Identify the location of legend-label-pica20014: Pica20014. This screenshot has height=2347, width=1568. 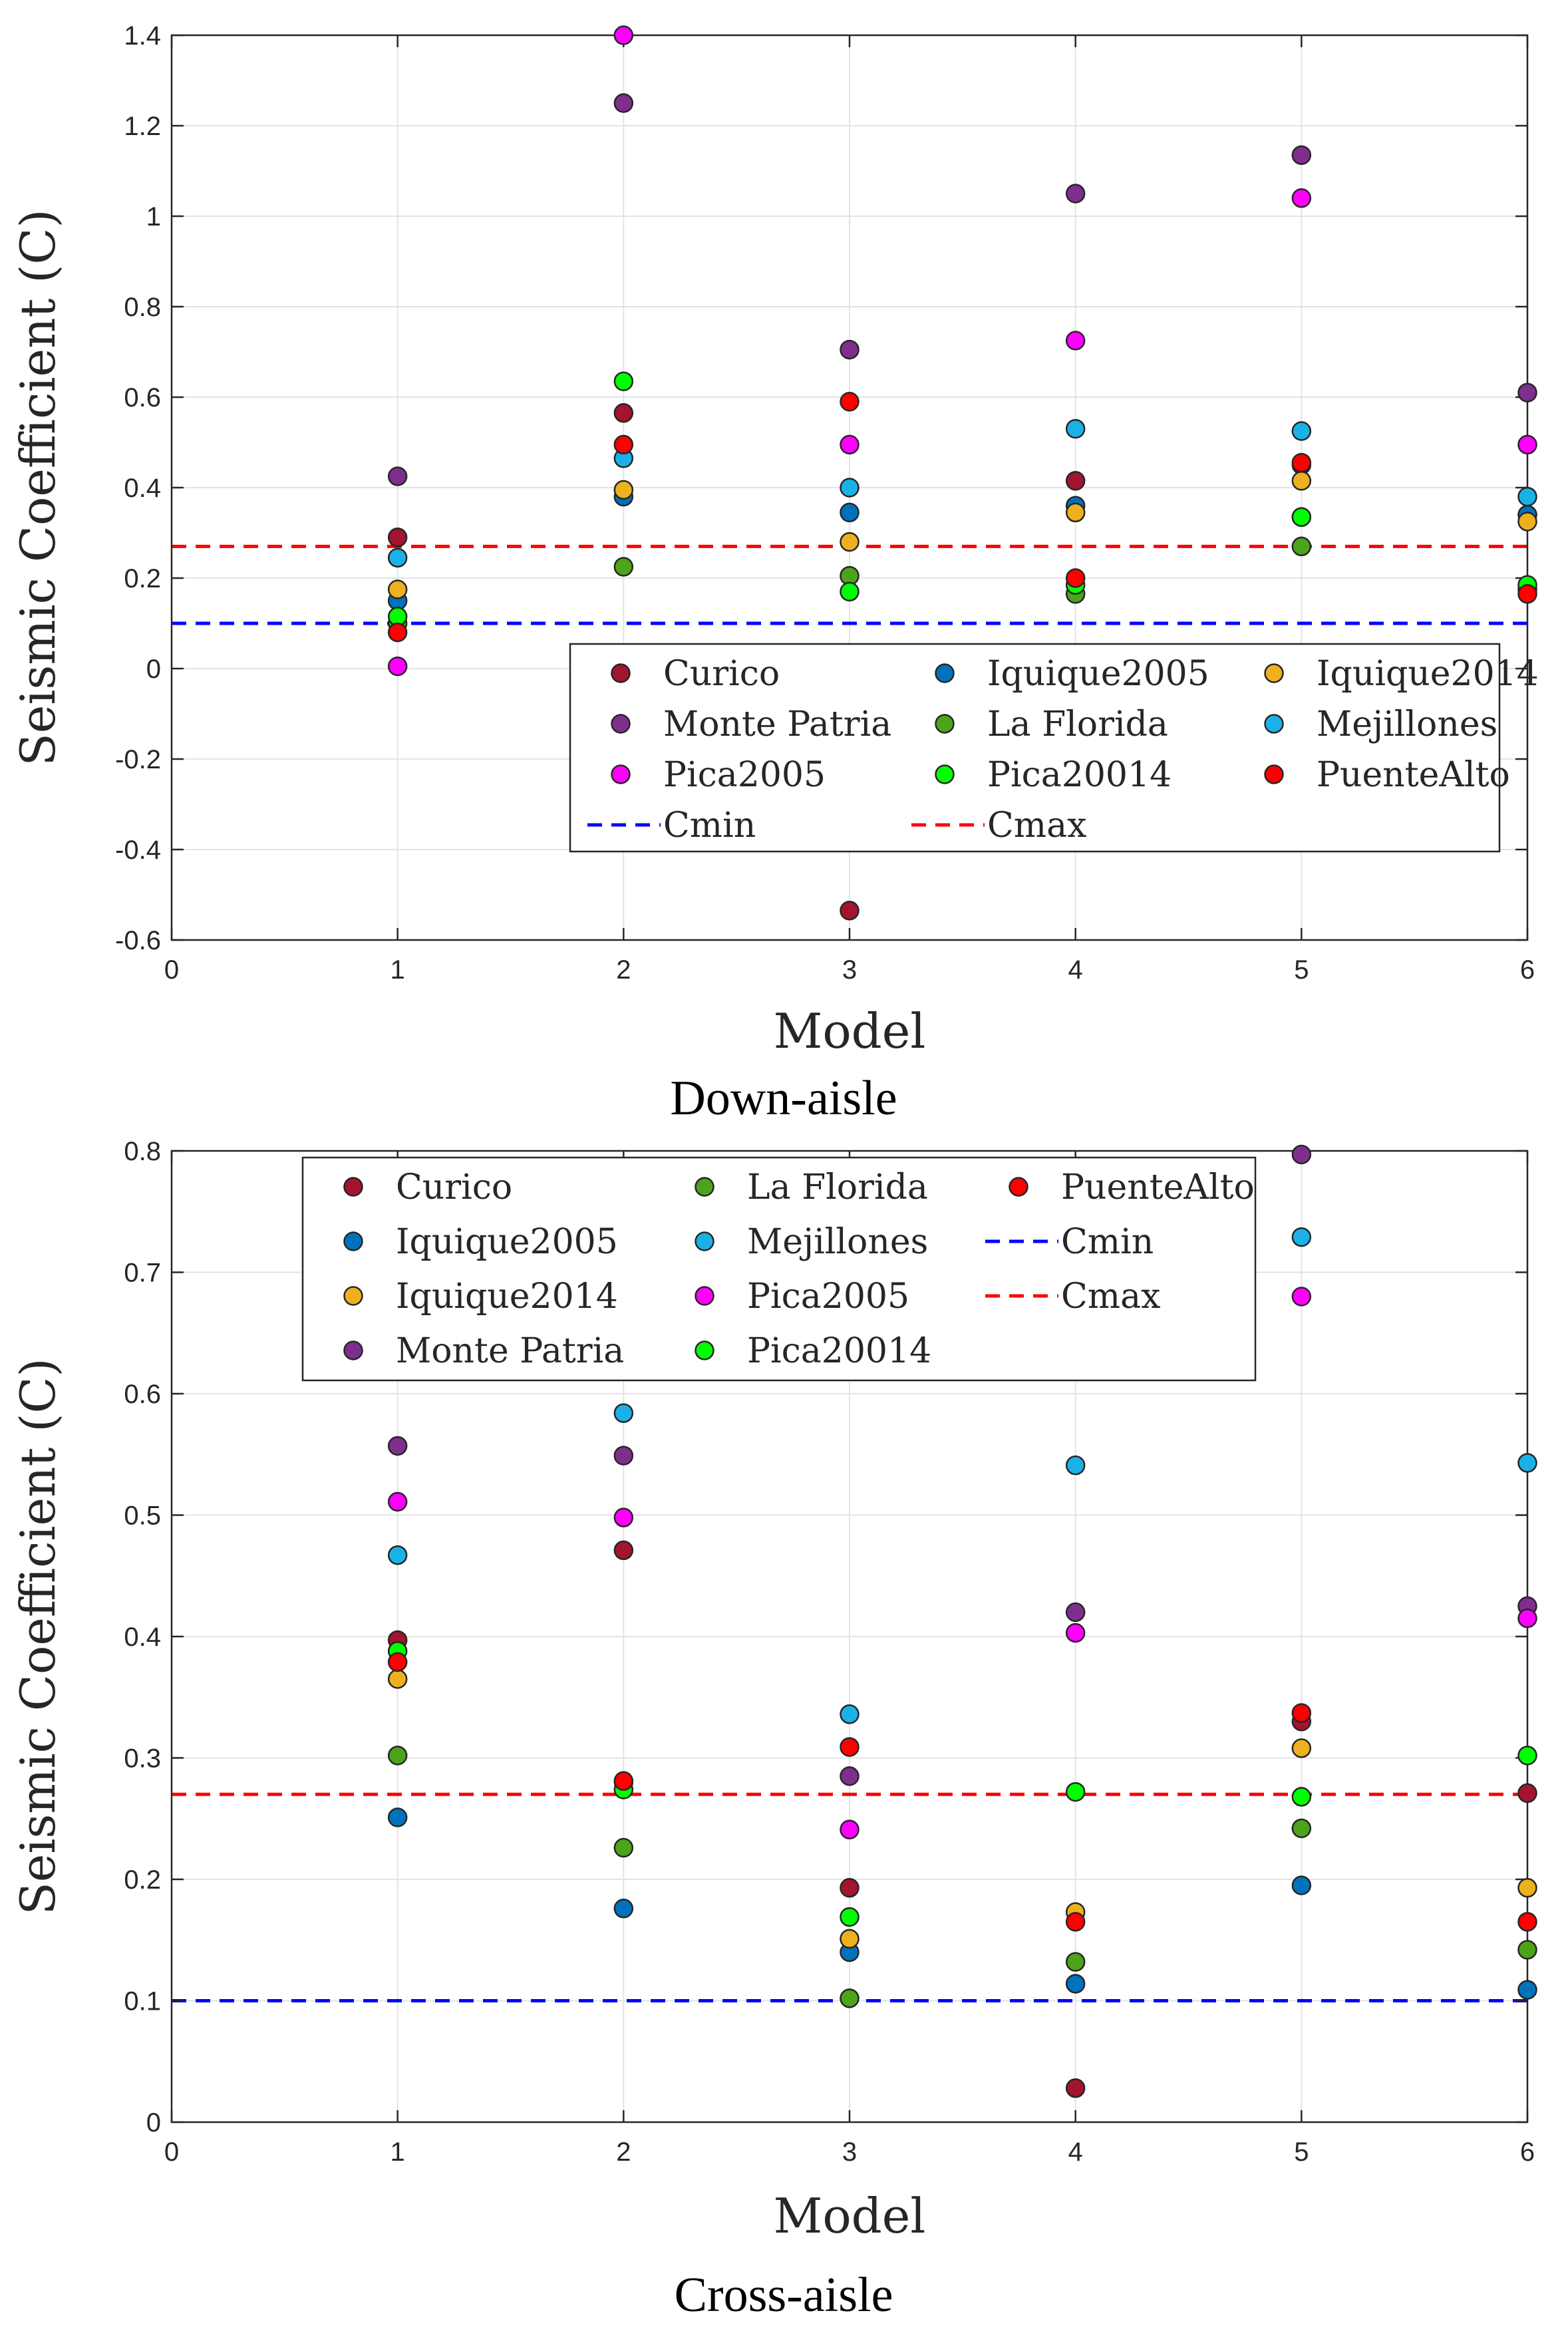
(1079, 775).